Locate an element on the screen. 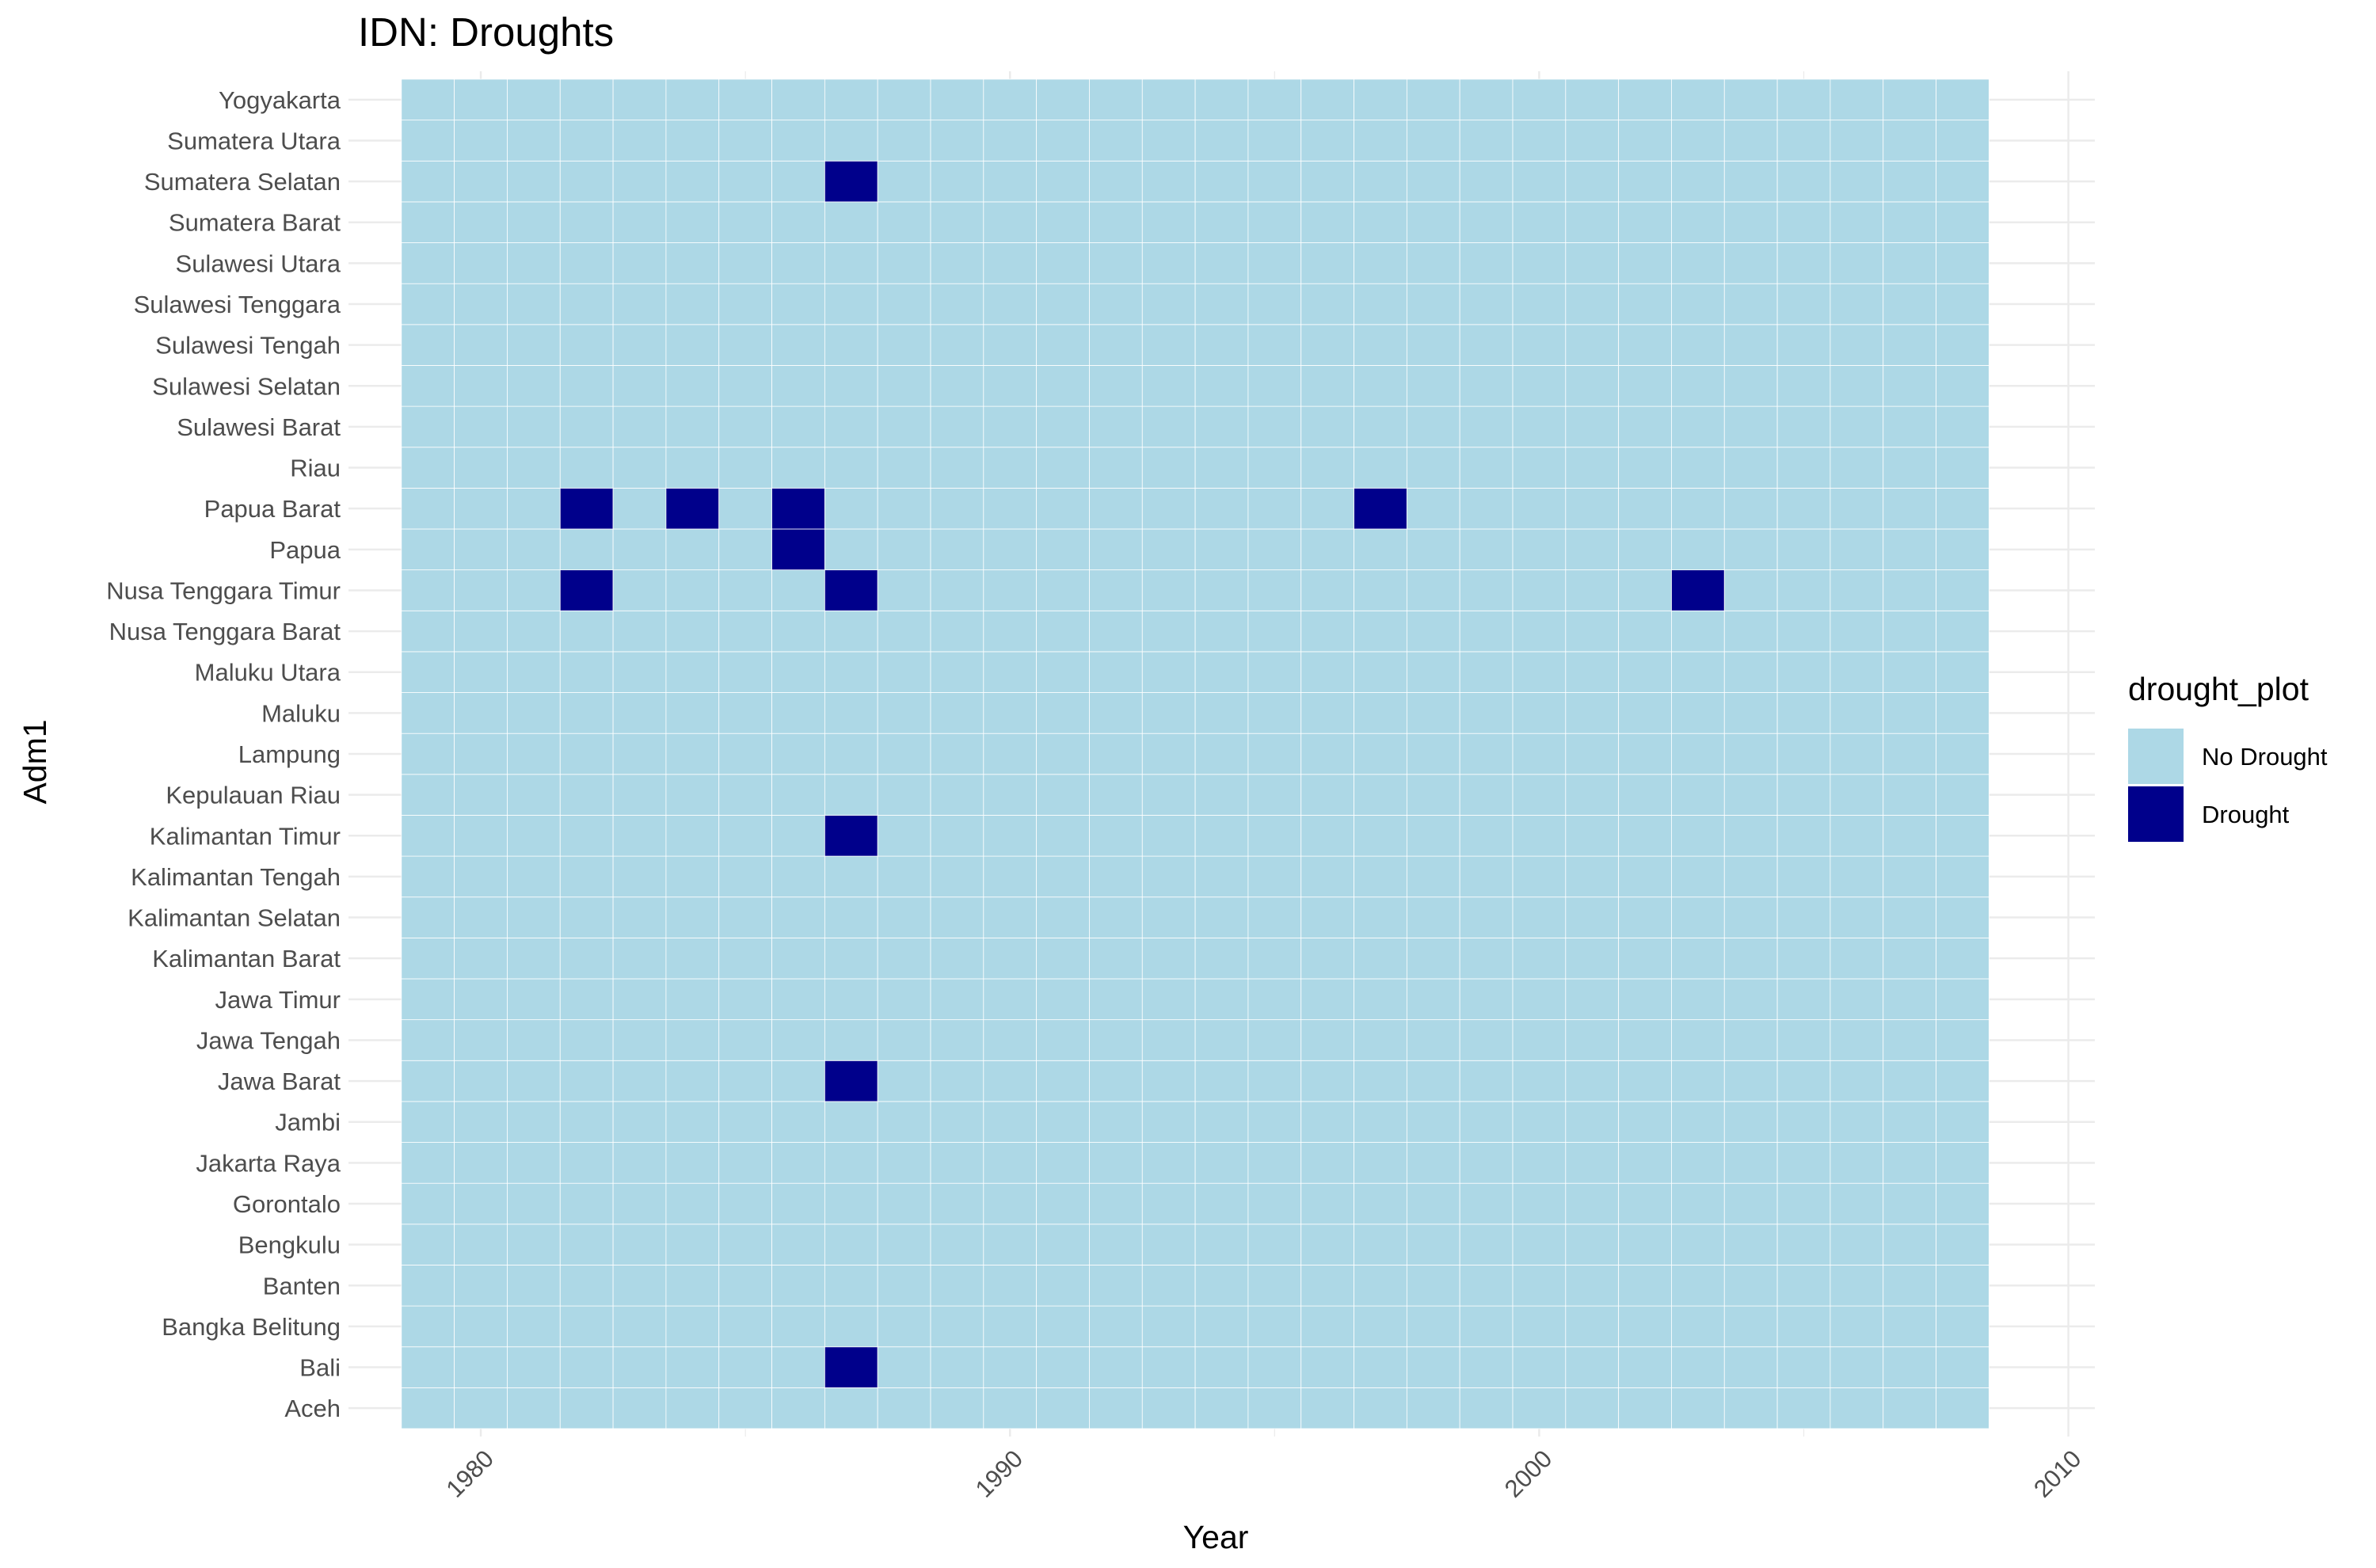 This screenshot has height=1568, width=2376. x-tick-label: 1980 is located at coordinates (469, 1473).